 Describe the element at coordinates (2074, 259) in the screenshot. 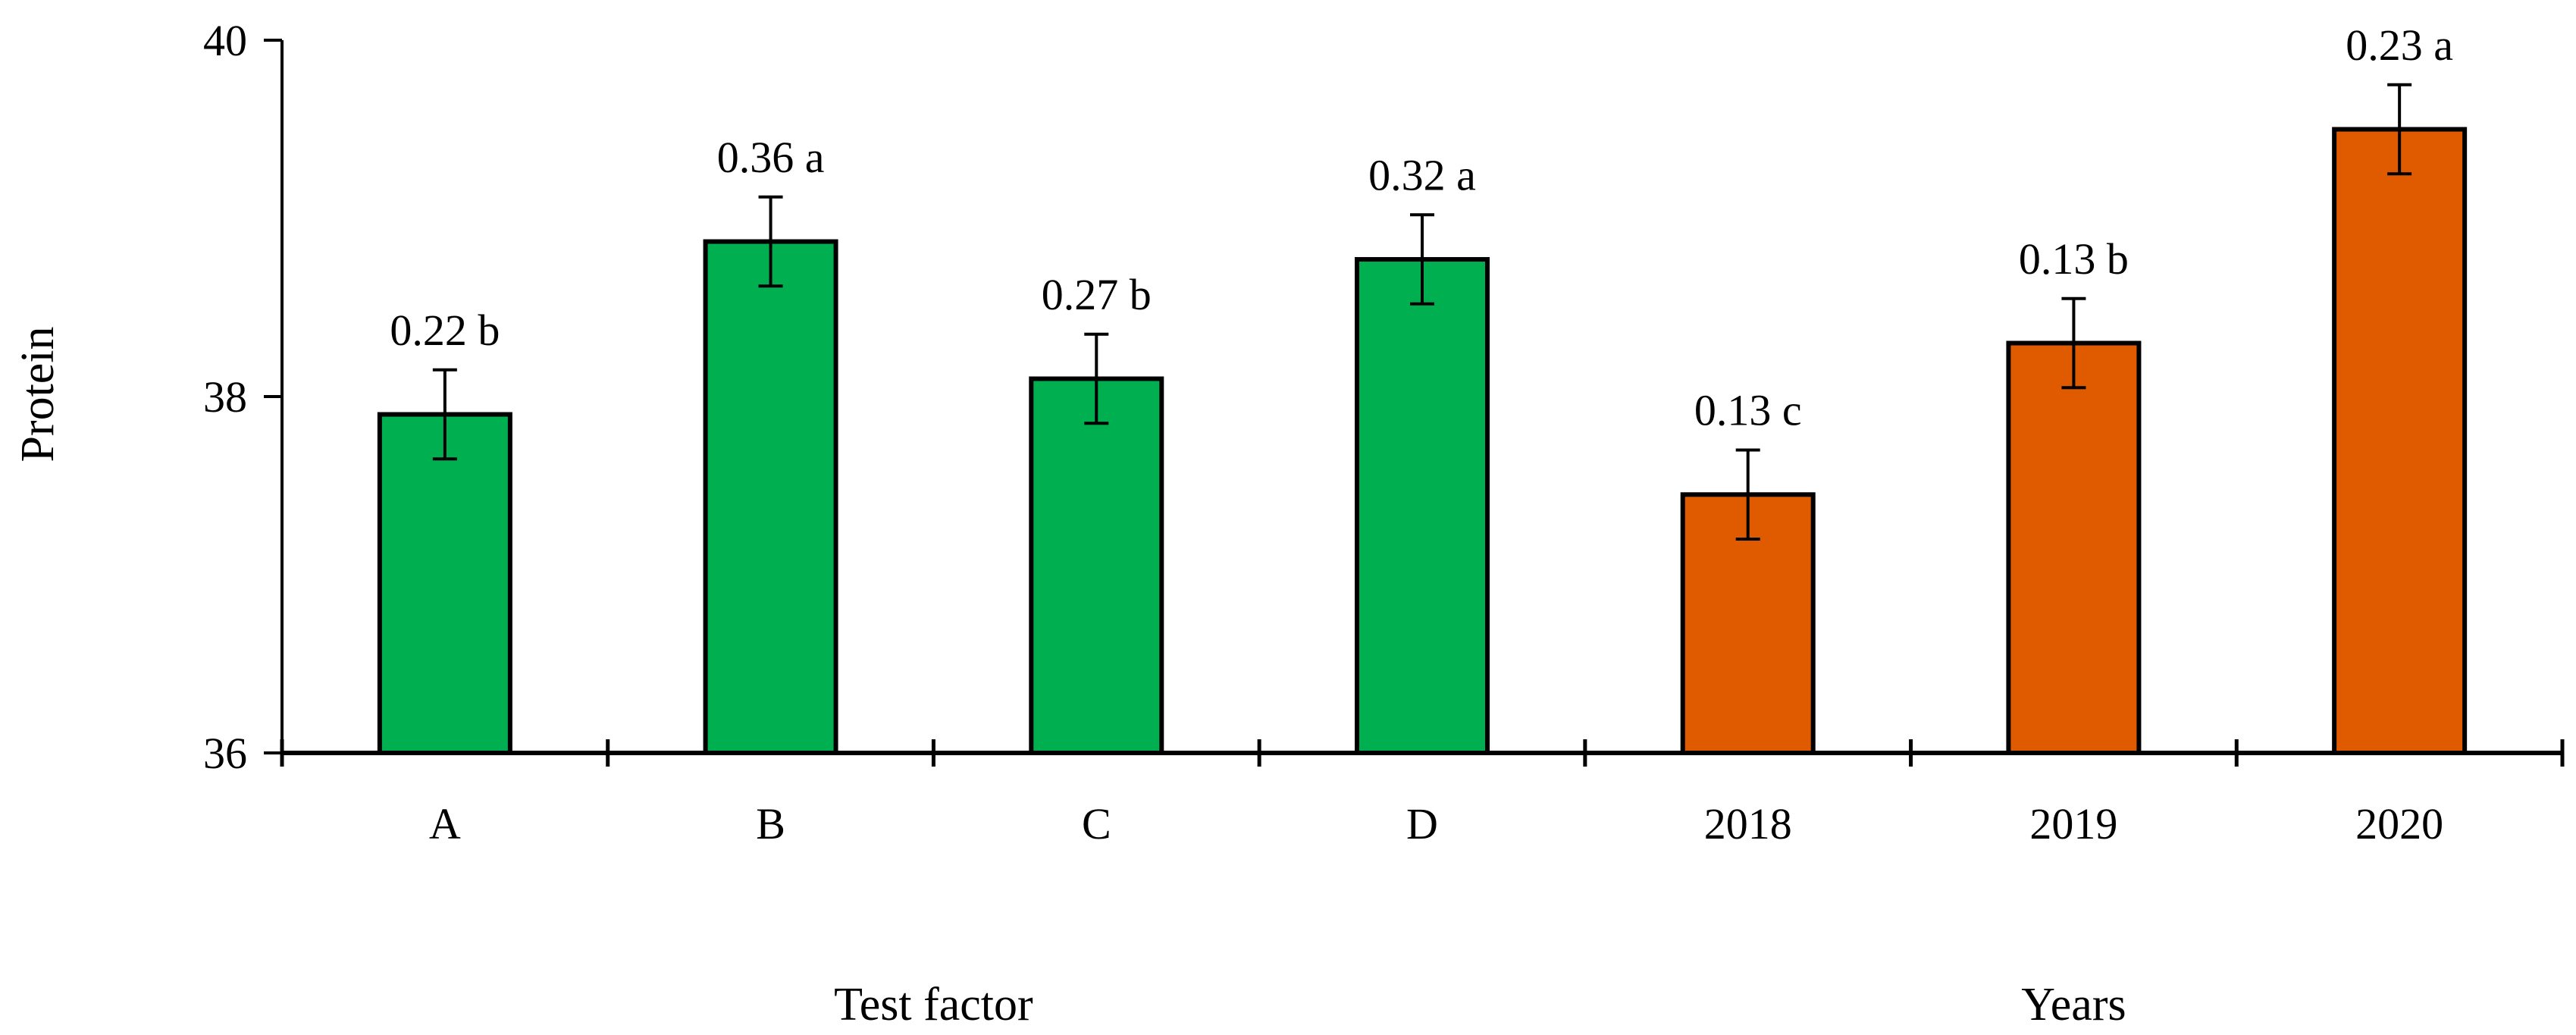

I see `data-label: 0.13 b` at that location.